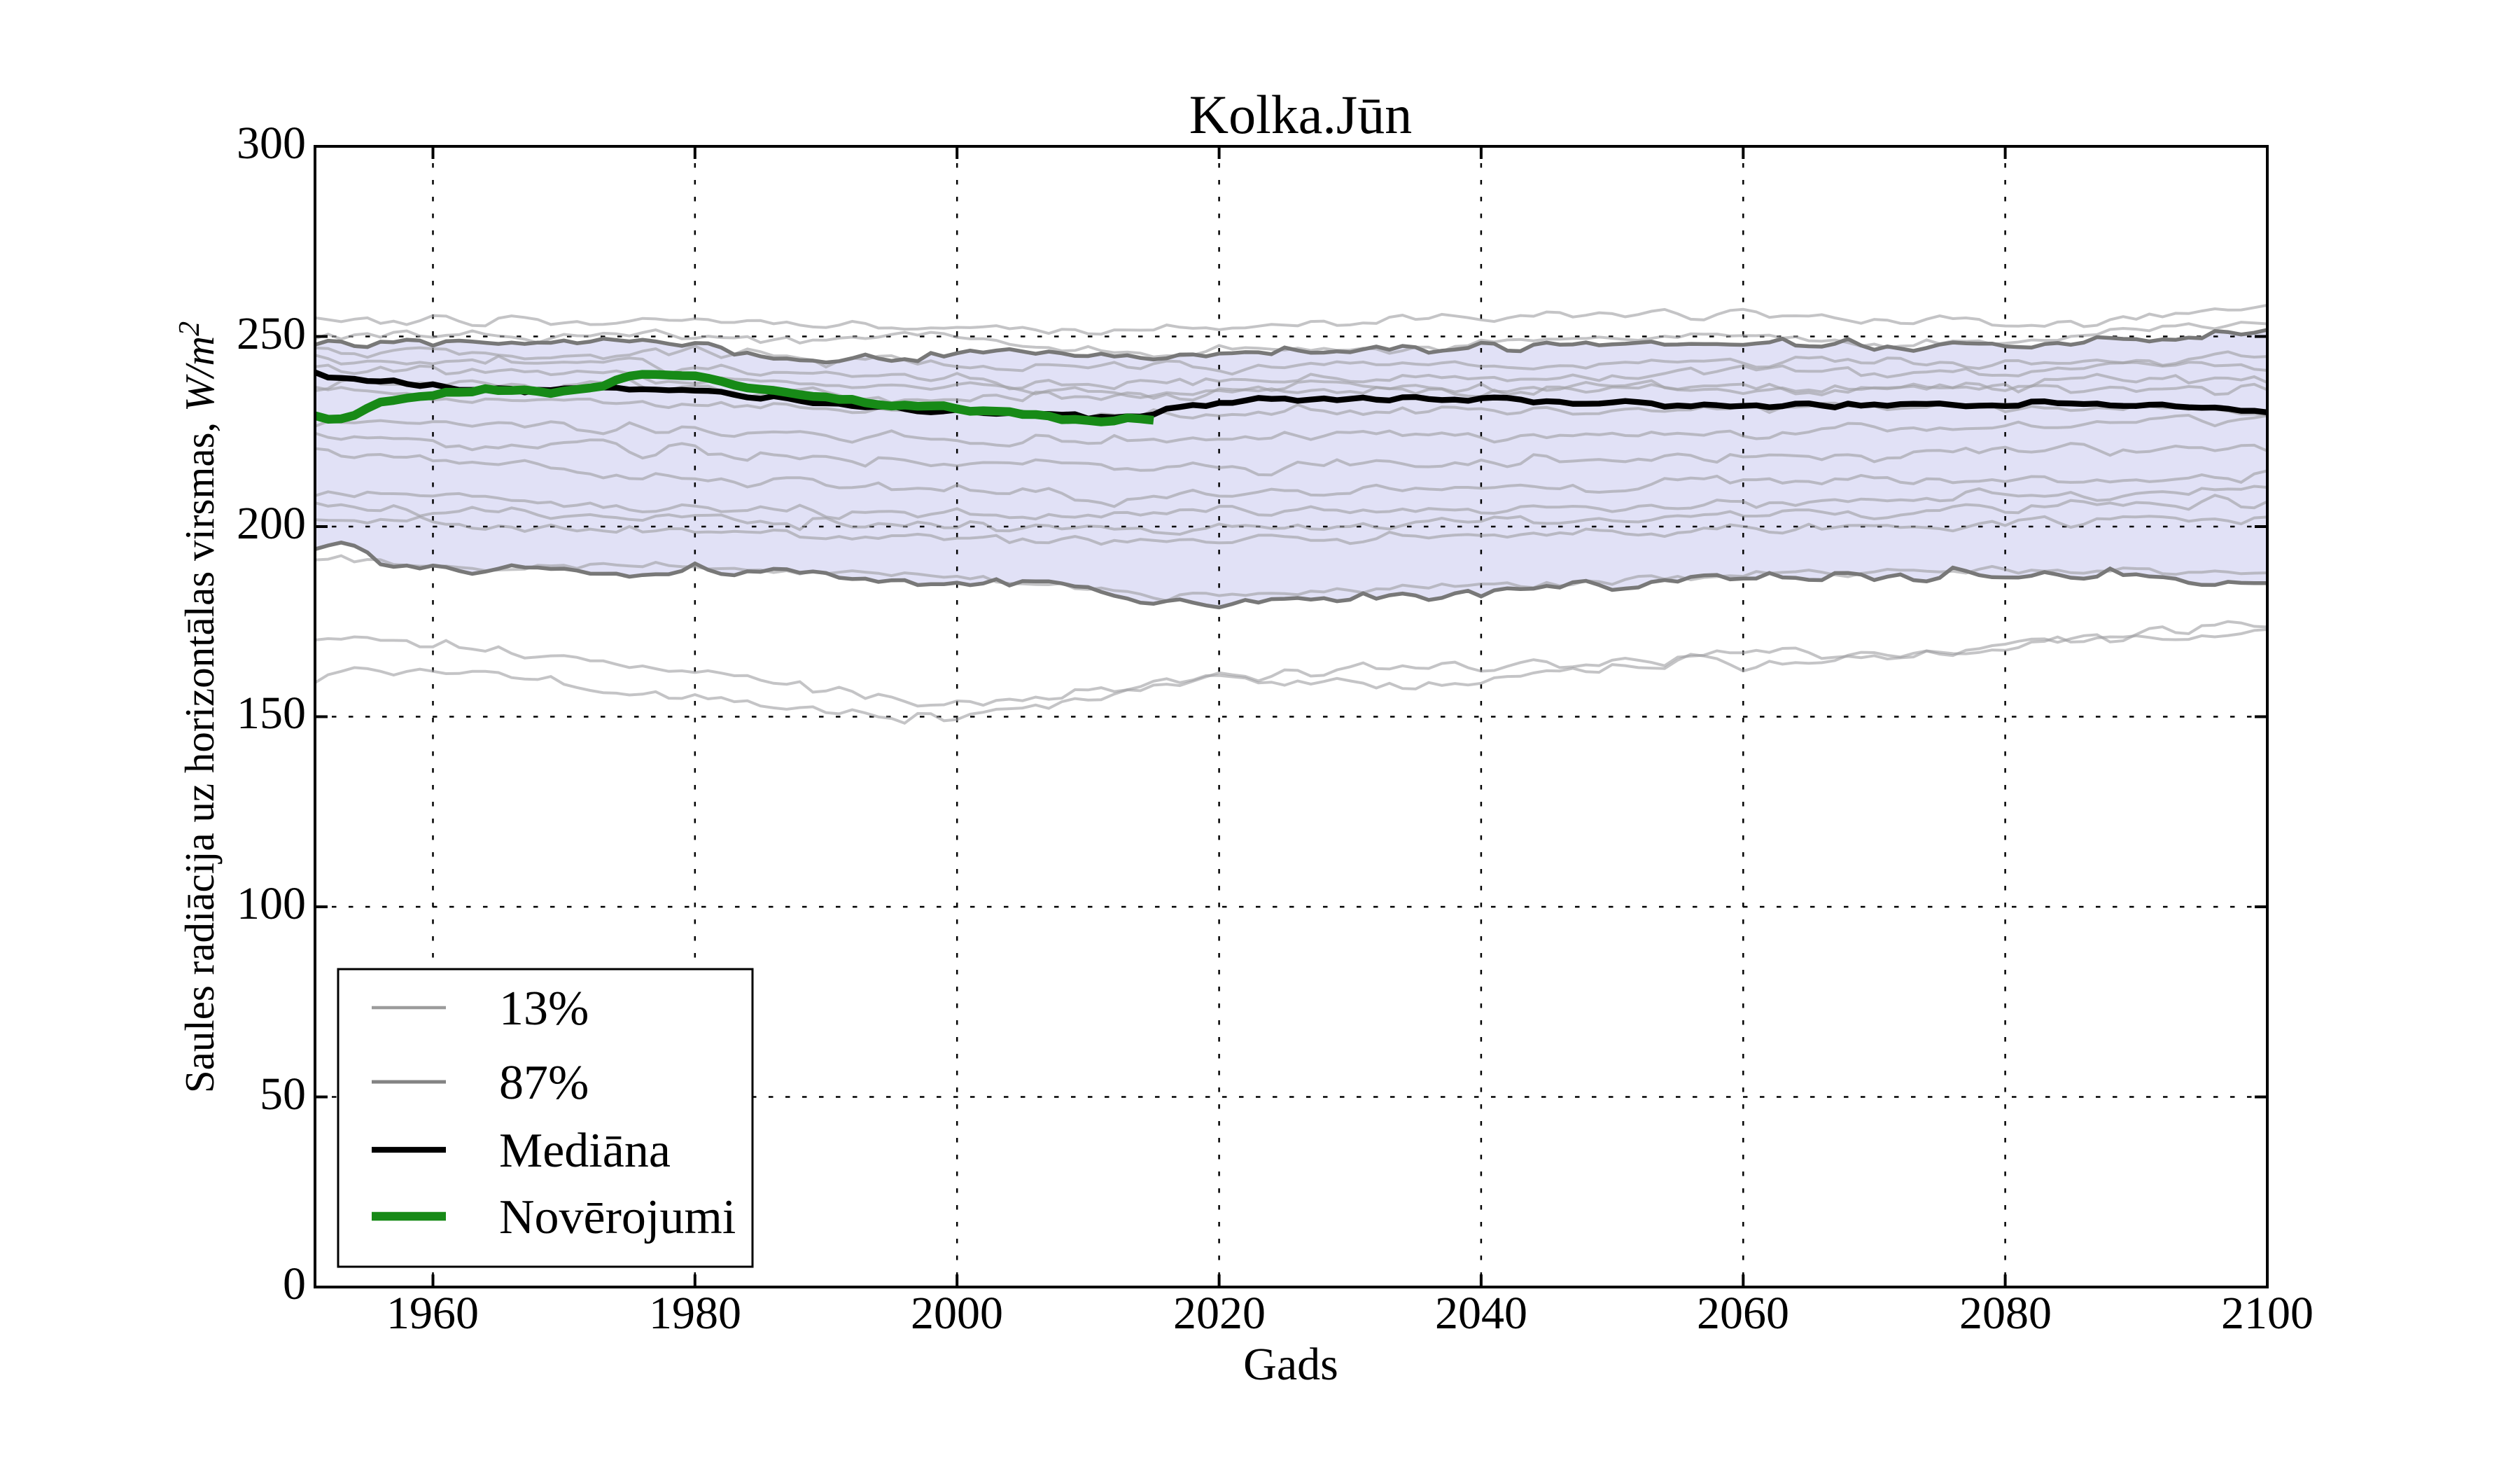 Image resolution: width=2520 pixels, height=1474 pixels. I want to click on svg-text: 0, so click(294, 1283).